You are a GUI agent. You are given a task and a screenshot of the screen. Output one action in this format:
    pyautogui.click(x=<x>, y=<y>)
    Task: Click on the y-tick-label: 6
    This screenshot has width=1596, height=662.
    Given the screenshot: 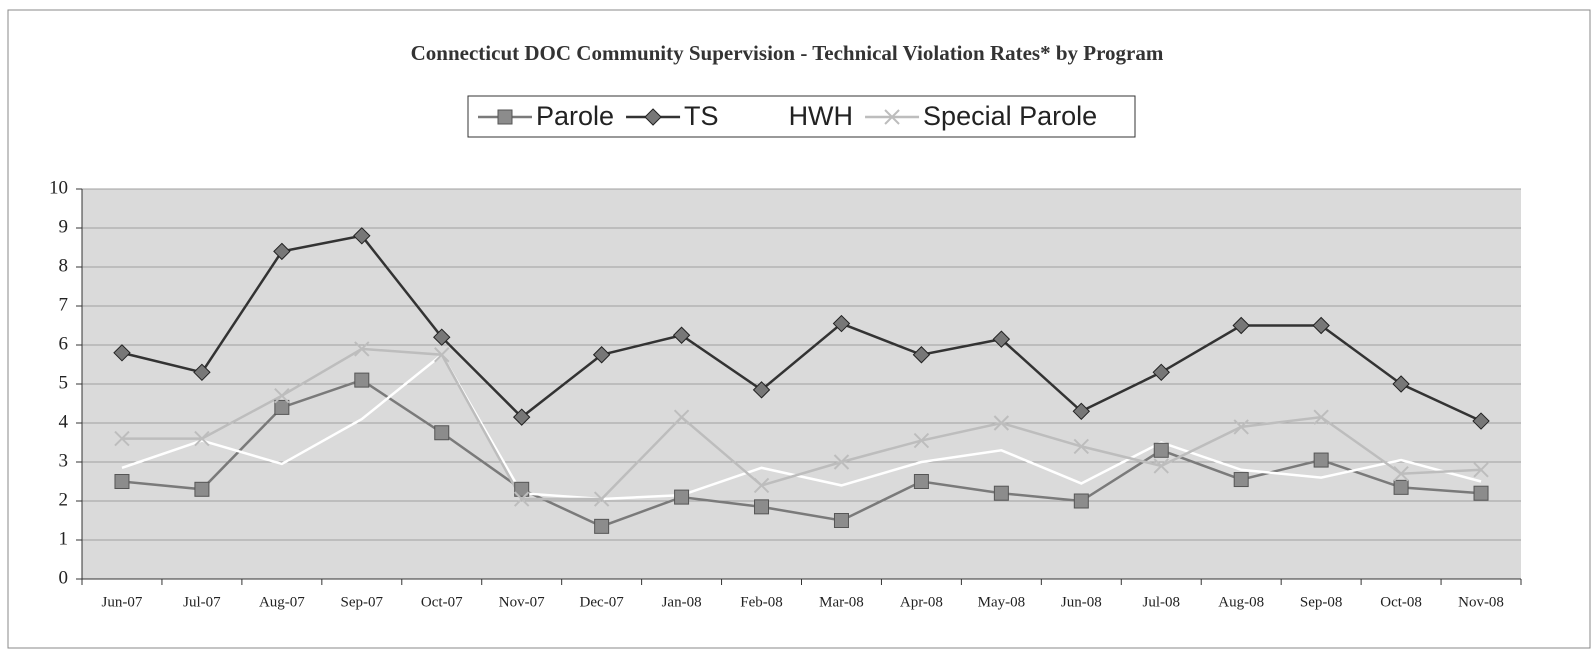 What is the action you would take?
    pyautogui.click(x=64, y=343)
    